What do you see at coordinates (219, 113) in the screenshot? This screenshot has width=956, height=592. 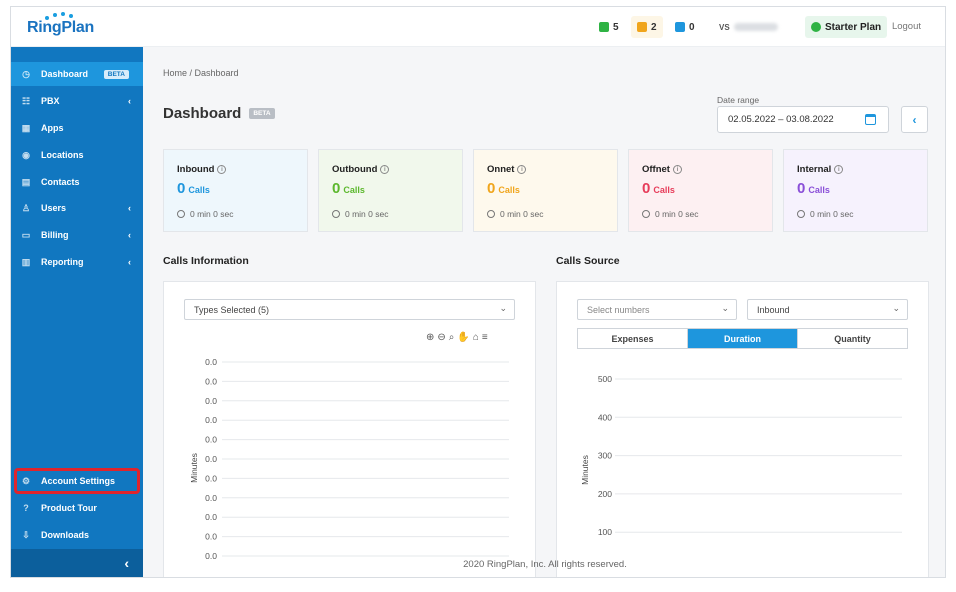 I see `page-title: Dashboard BETA` at bounding box center [219, 113].